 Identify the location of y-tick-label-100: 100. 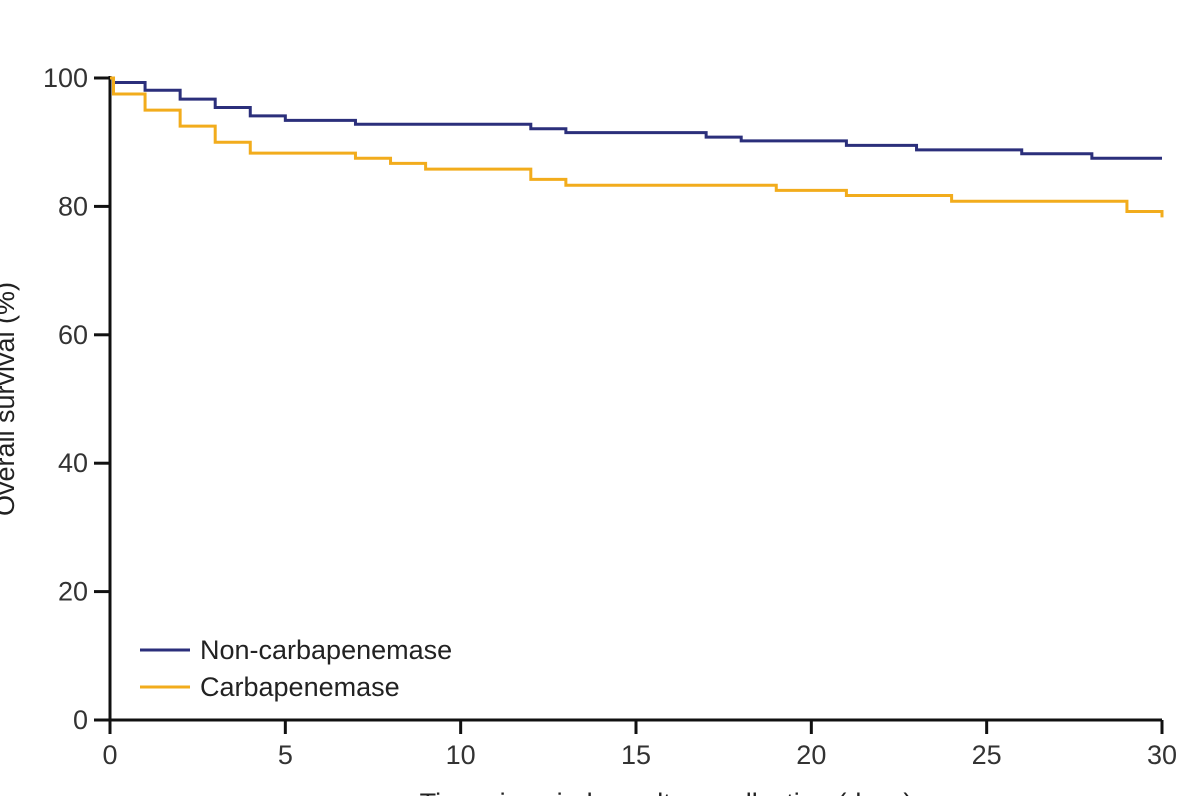
(65, 78).